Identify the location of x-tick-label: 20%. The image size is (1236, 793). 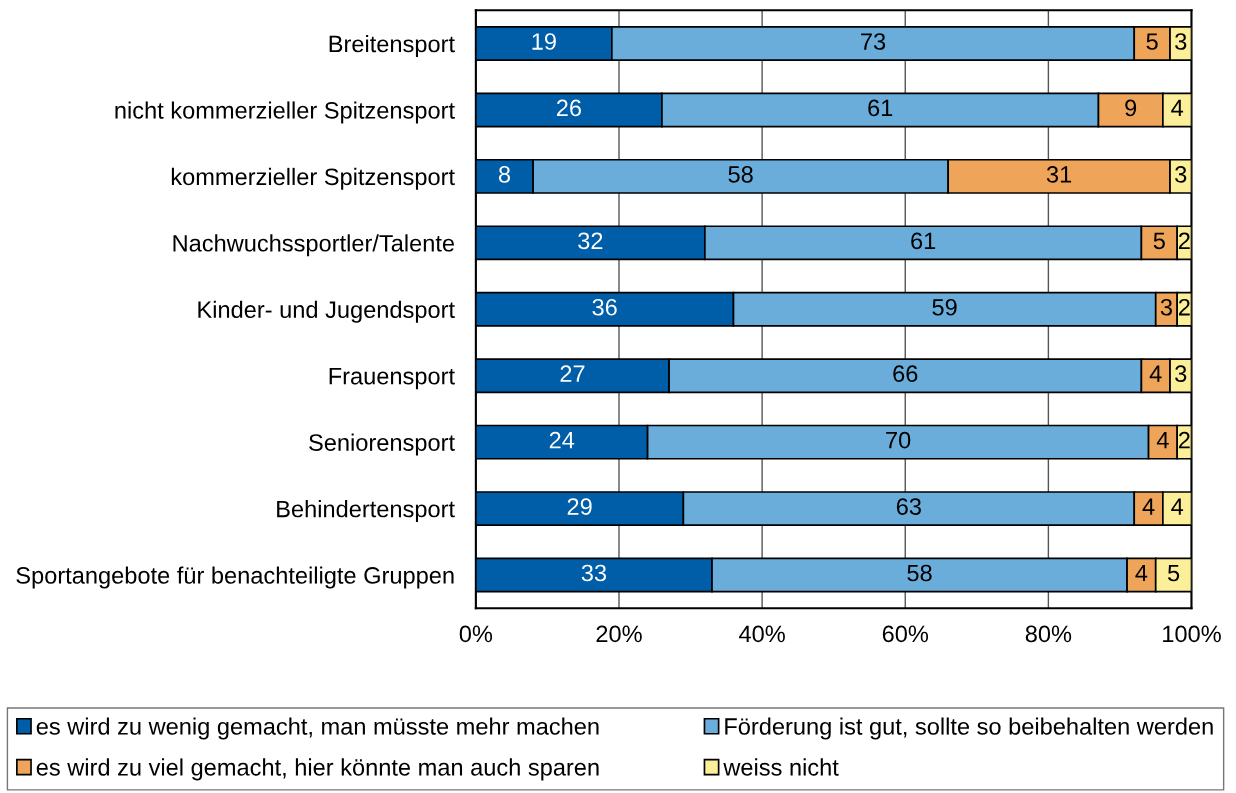
(619, 634).